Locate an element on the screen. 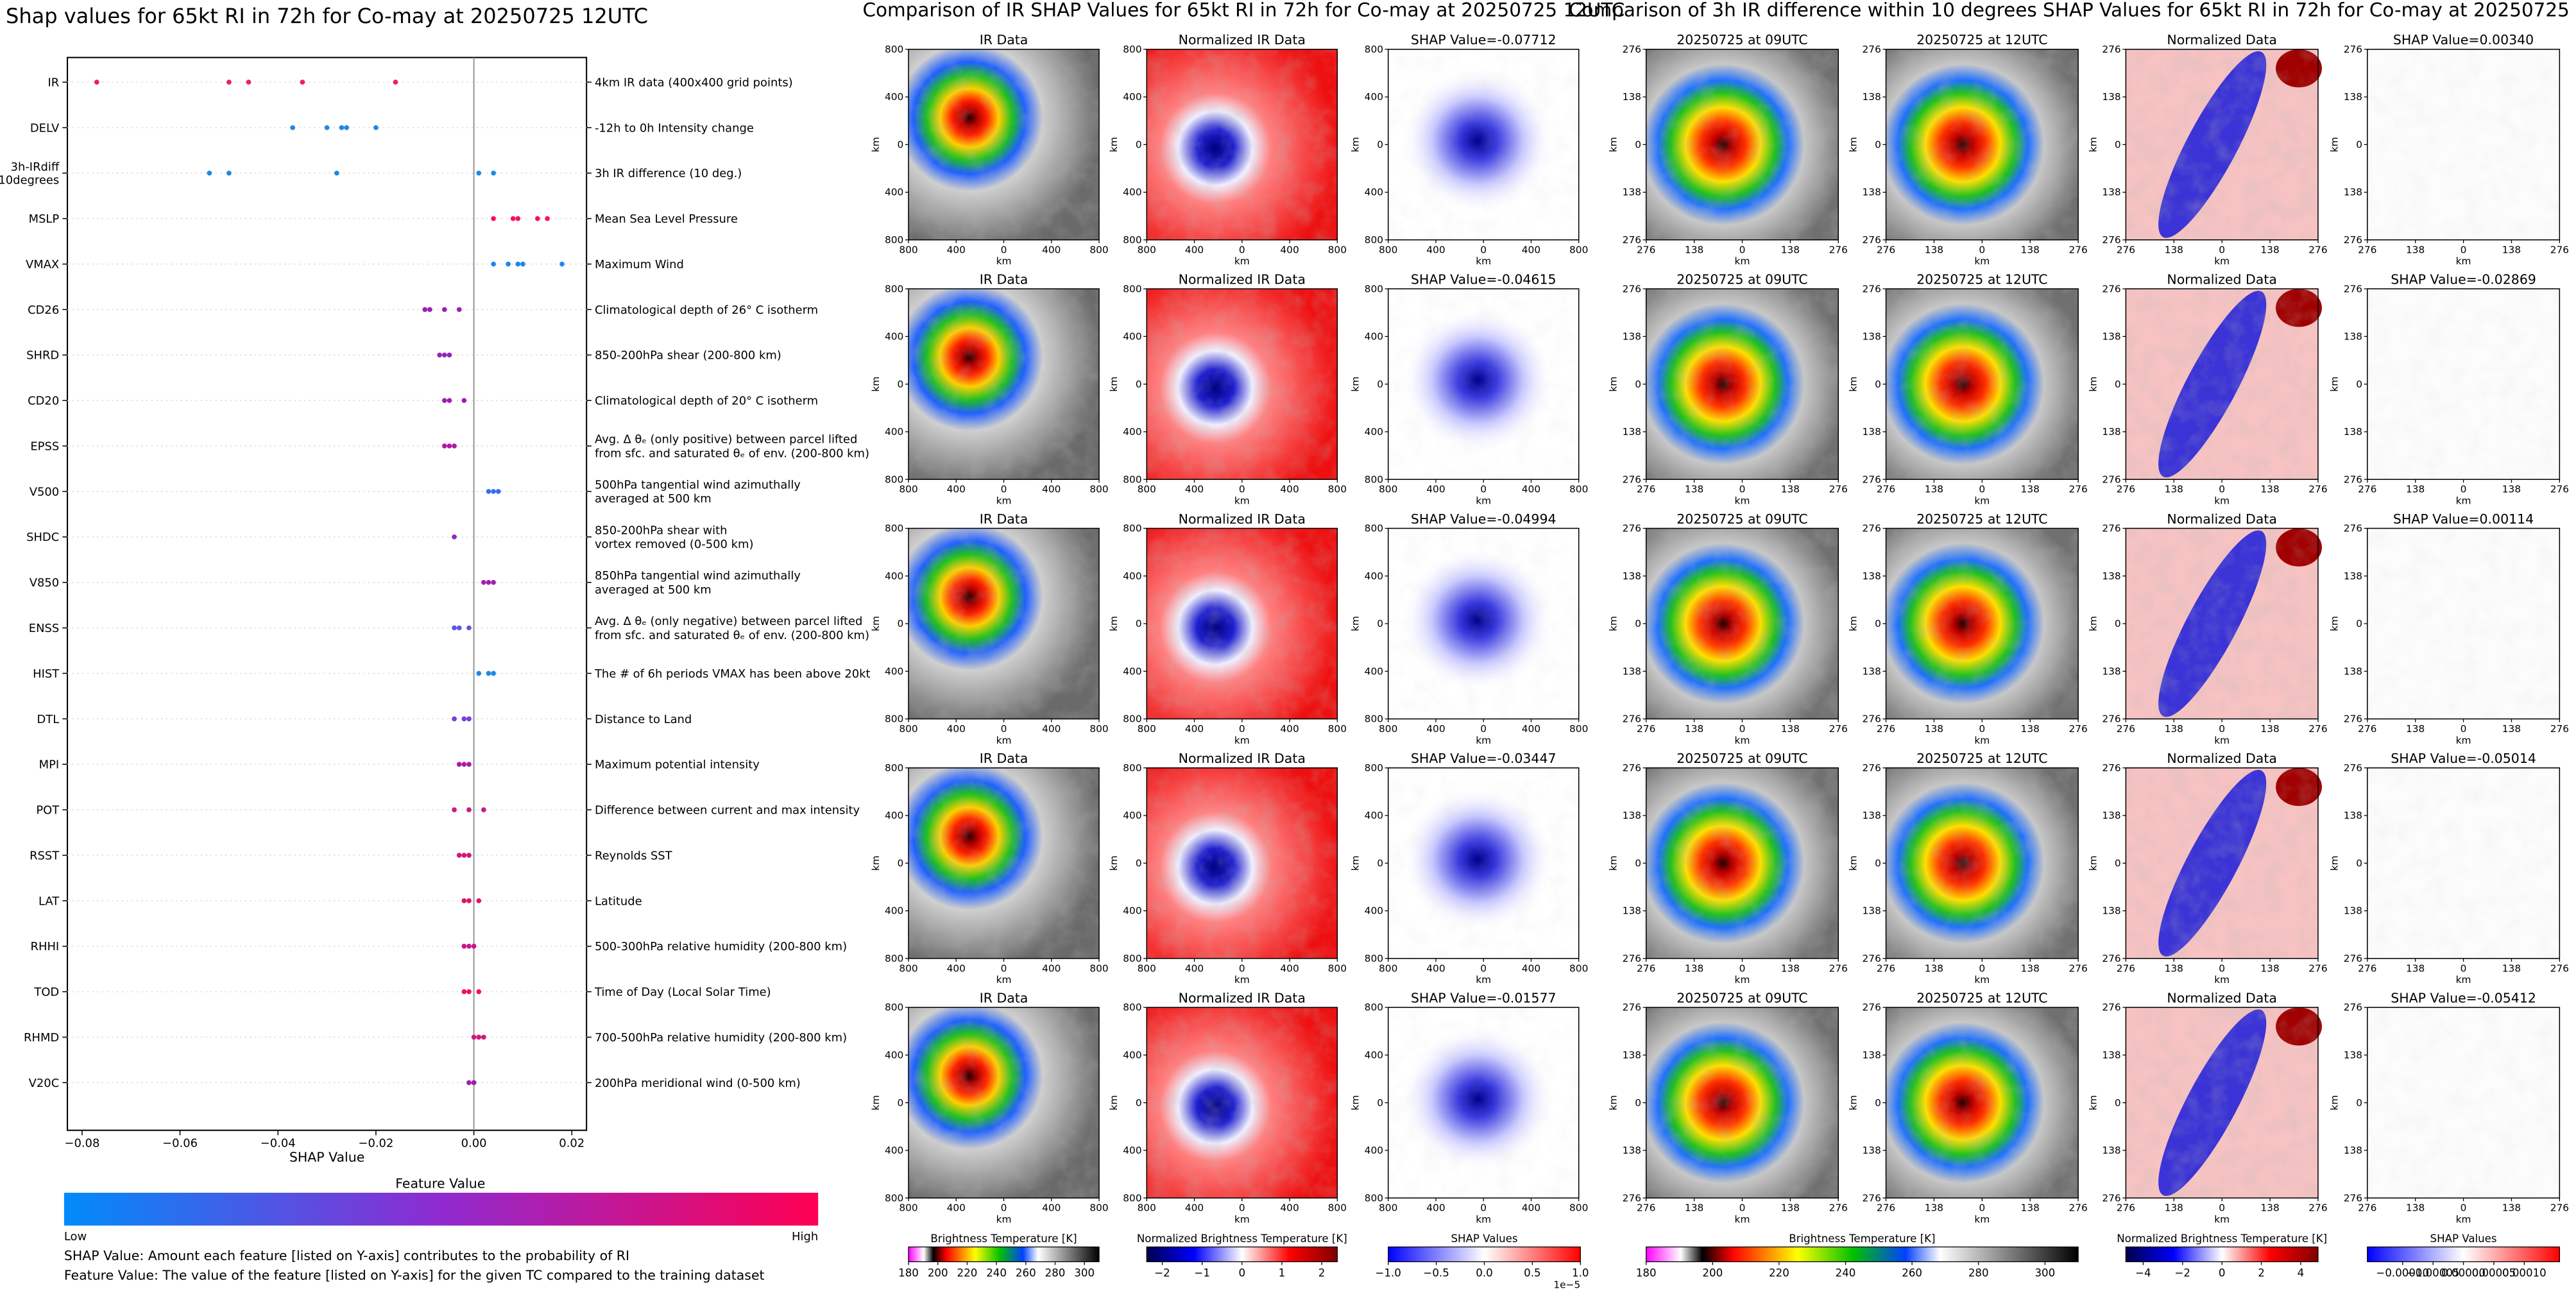 The width and height of the screenshot is (2576, 1289). y-tick-label: V20C is located at coordinates (44, 1083).